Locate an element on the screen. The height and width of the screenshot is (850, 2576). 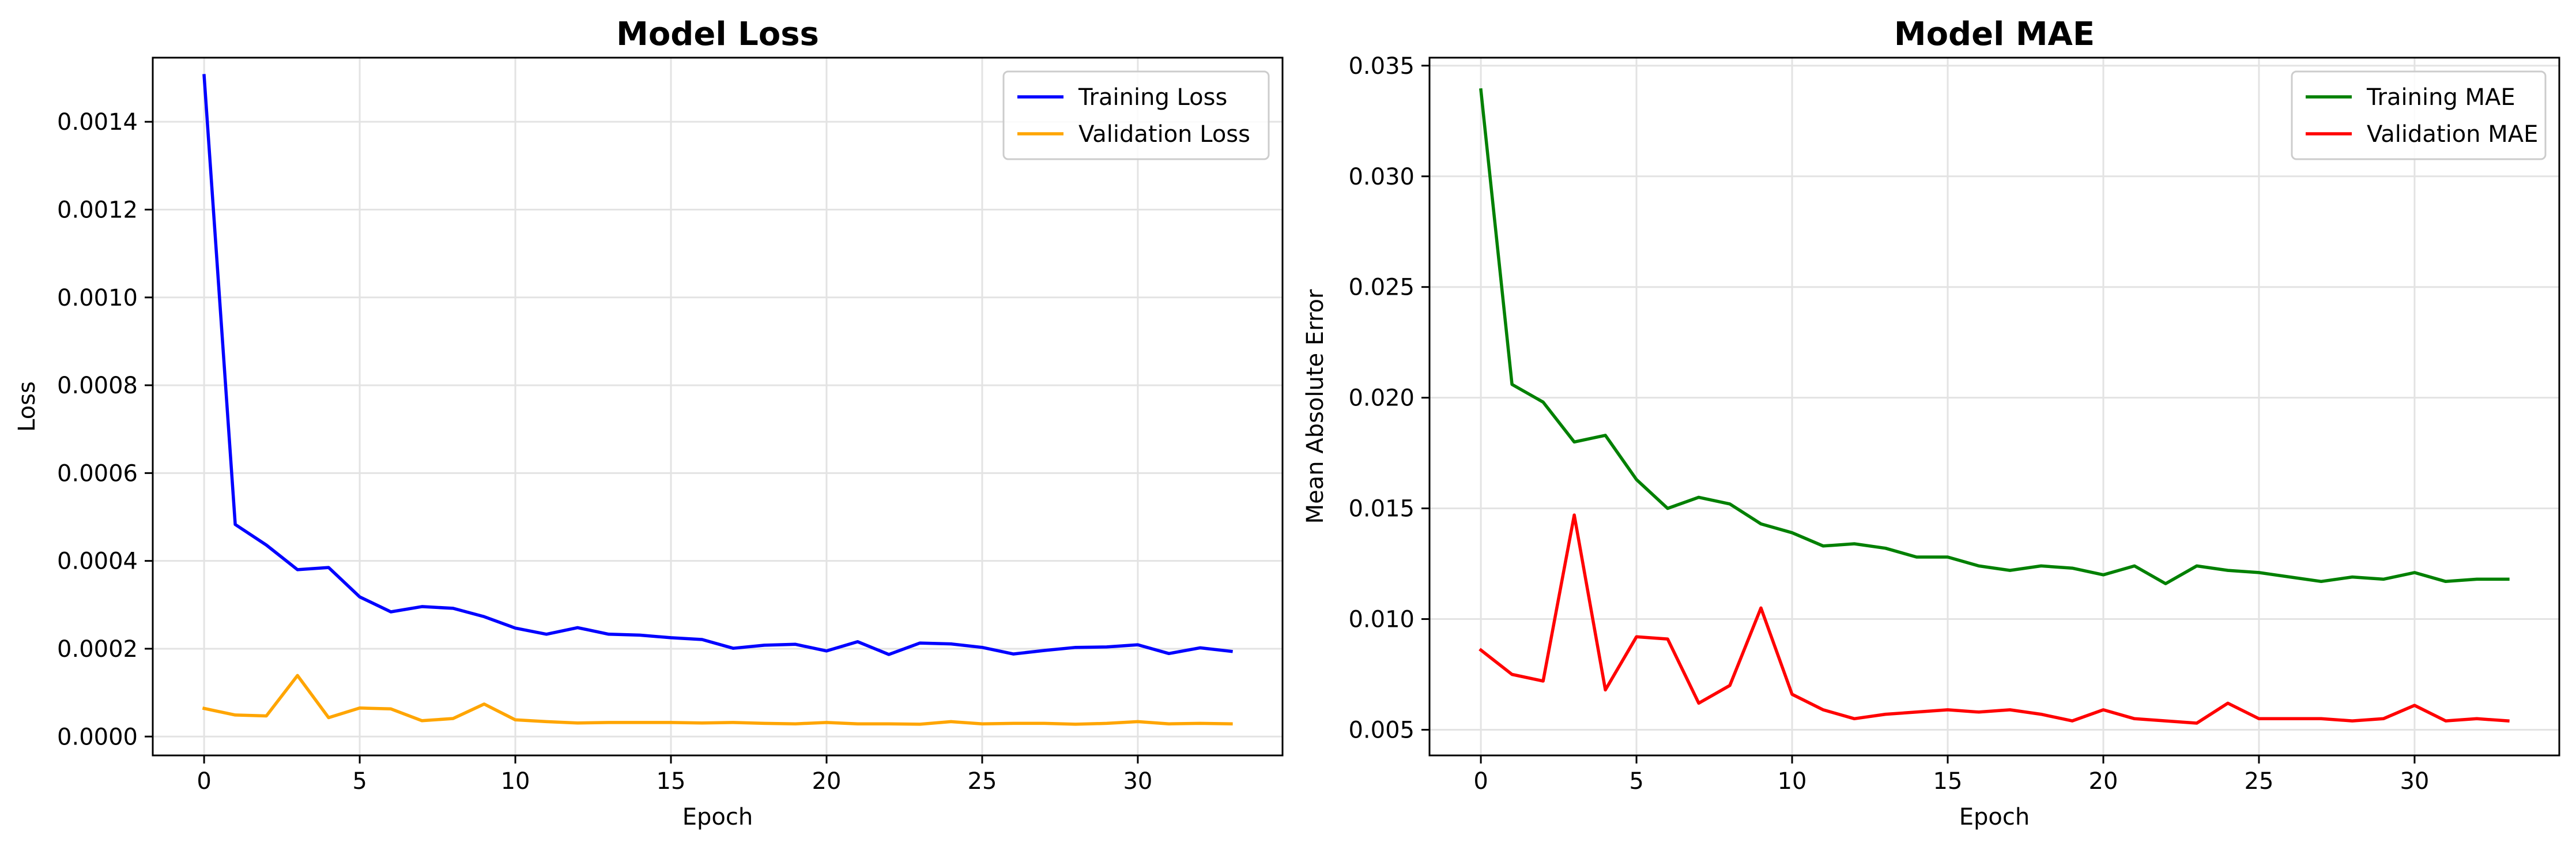
y-tick-label: 0.0012 is located at coordinates (97, 210).